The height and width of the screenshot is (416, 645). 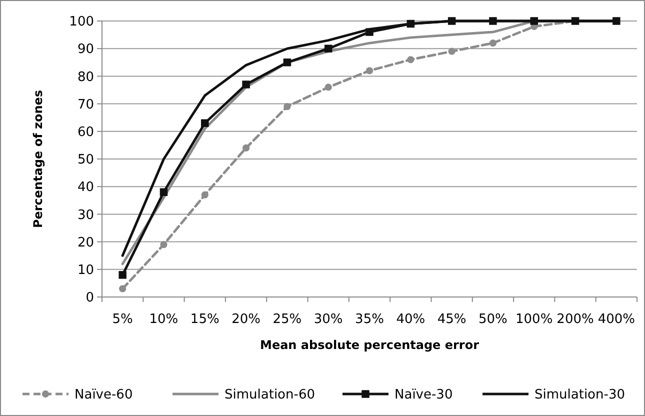 I want to click on x-tick-label: 45%, so click(x=451, y=319).